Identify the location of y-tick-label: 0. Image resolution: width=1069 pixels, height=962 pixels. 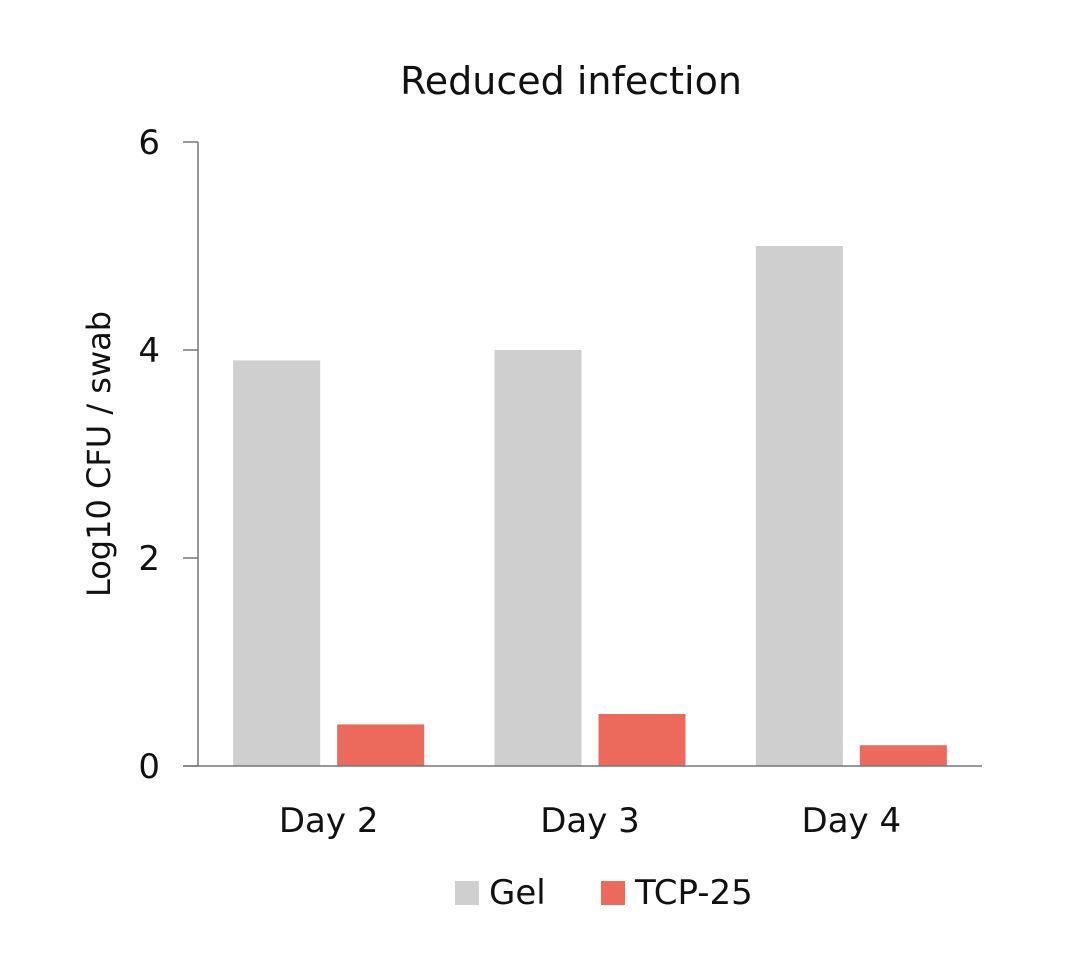
(149, 767).